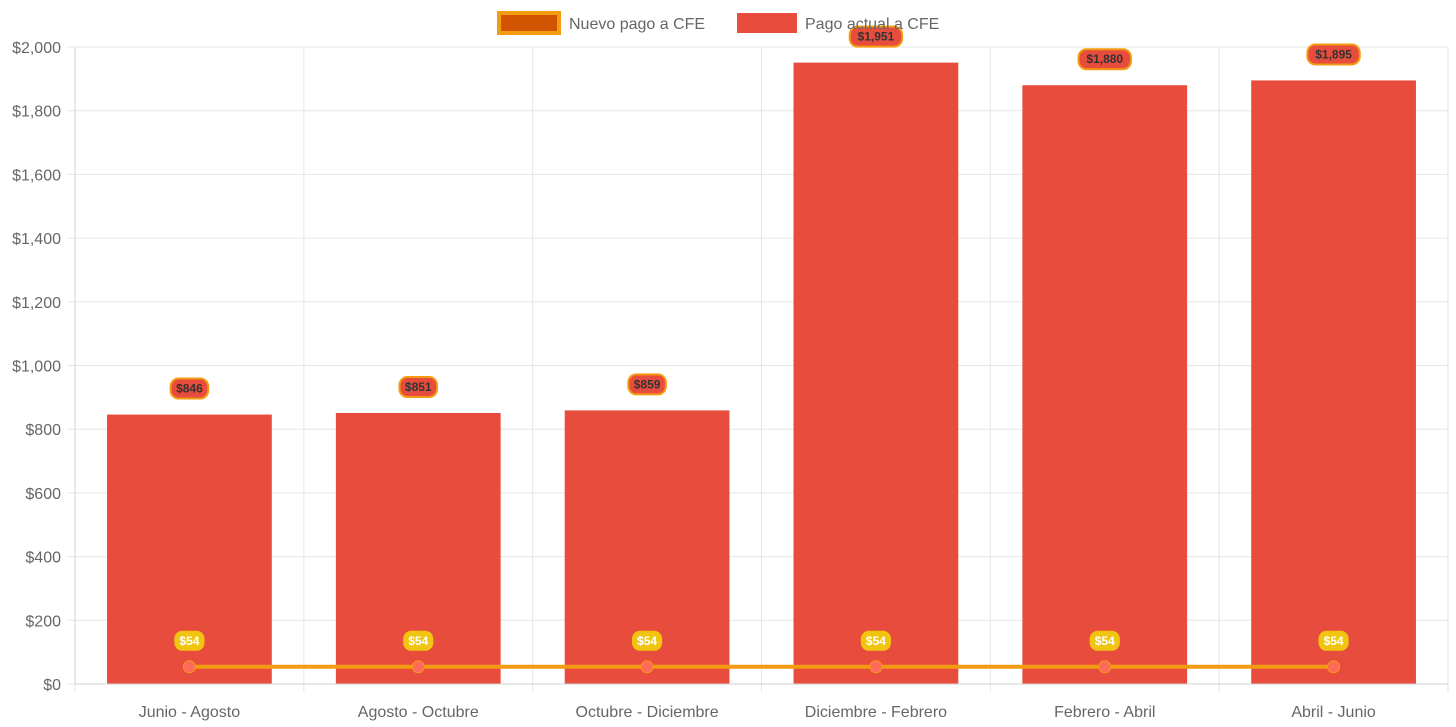  What do you see at coordinates (1104, 712) in the screenshot?
I see `x-tick-label: Febrero - Abril` at bounding box center [1104, 712].